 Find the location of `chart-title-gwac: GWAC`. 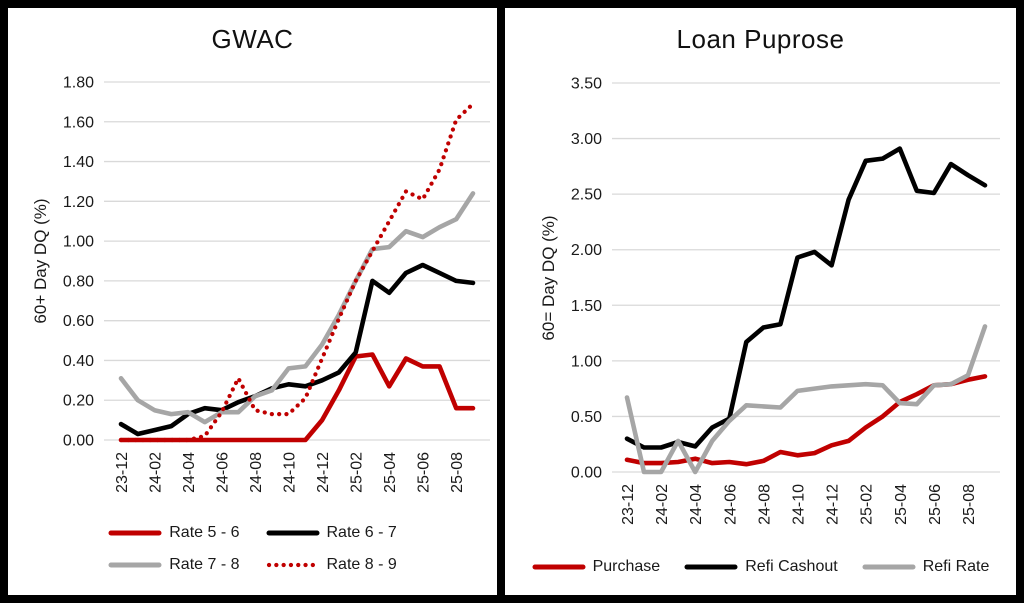

chart-title-gwac: GWAC is located at coordinates (252, 39).